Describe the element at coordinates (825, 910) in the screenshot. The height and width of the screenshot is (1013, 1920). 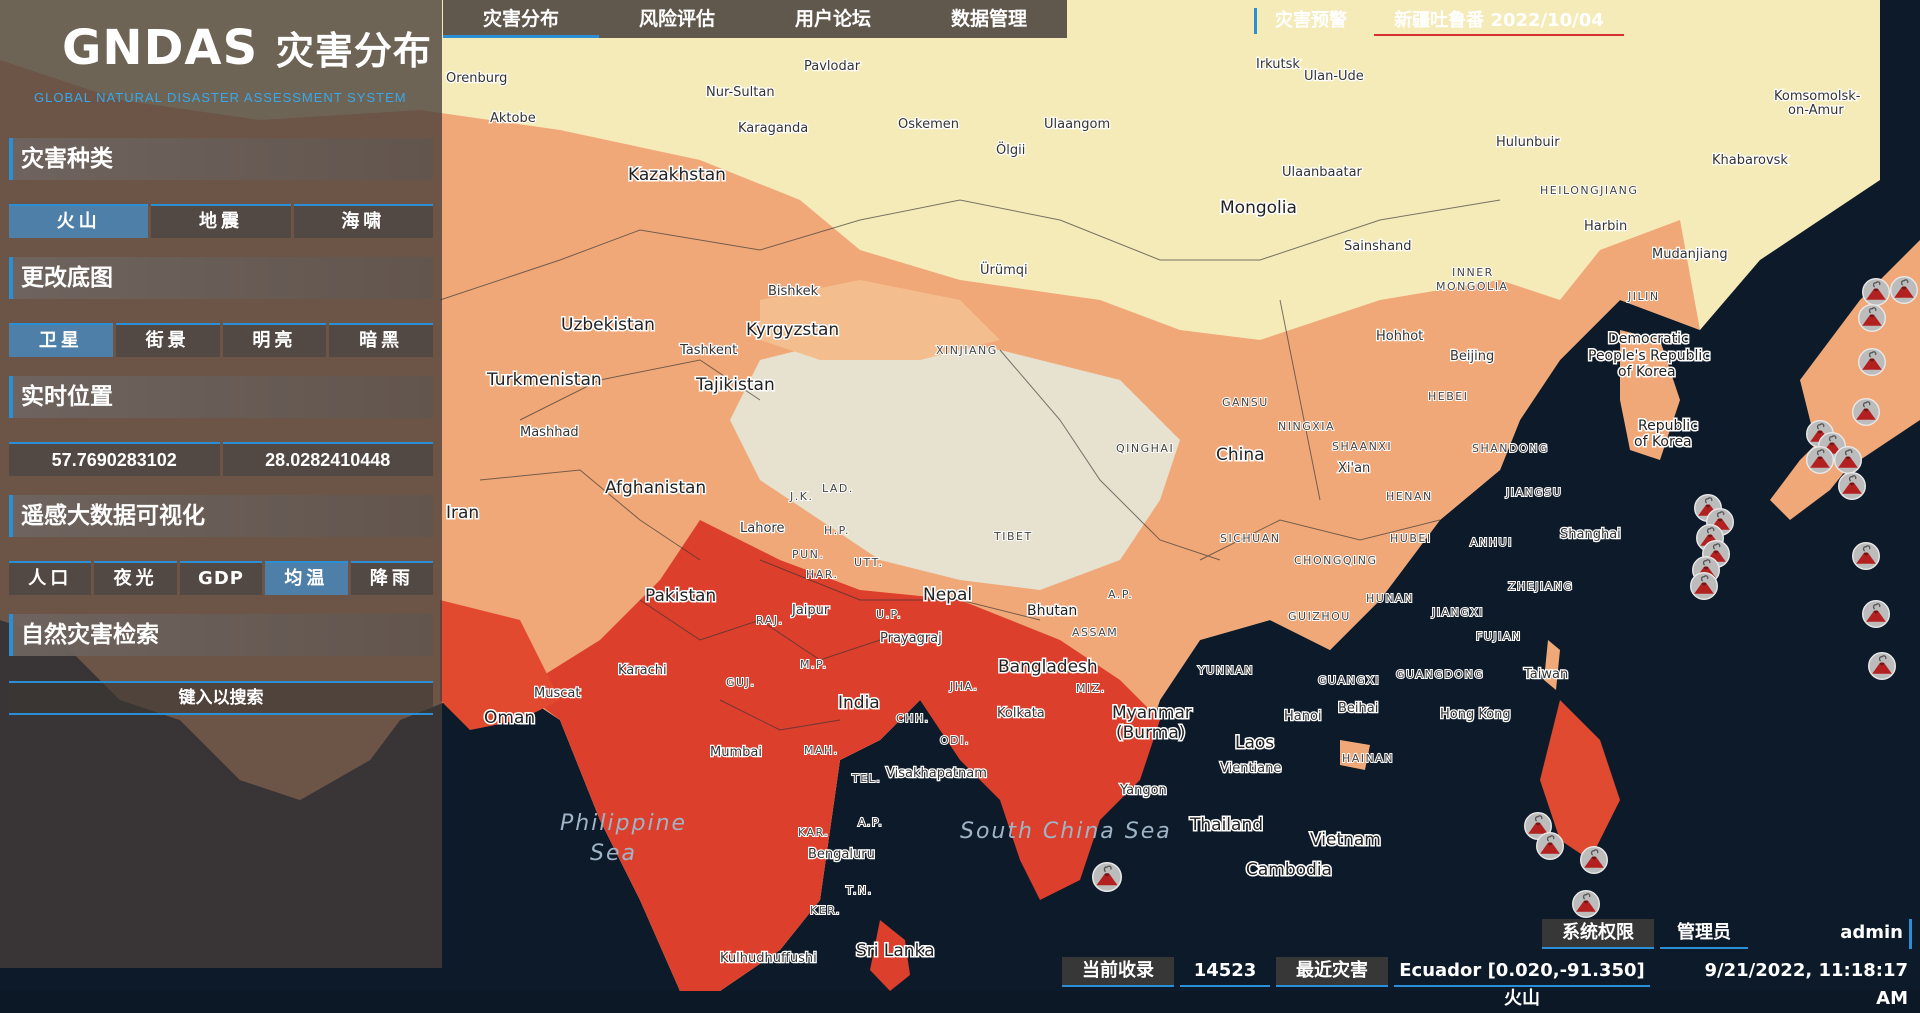
I see `map-label-ker: KER.` at that location.